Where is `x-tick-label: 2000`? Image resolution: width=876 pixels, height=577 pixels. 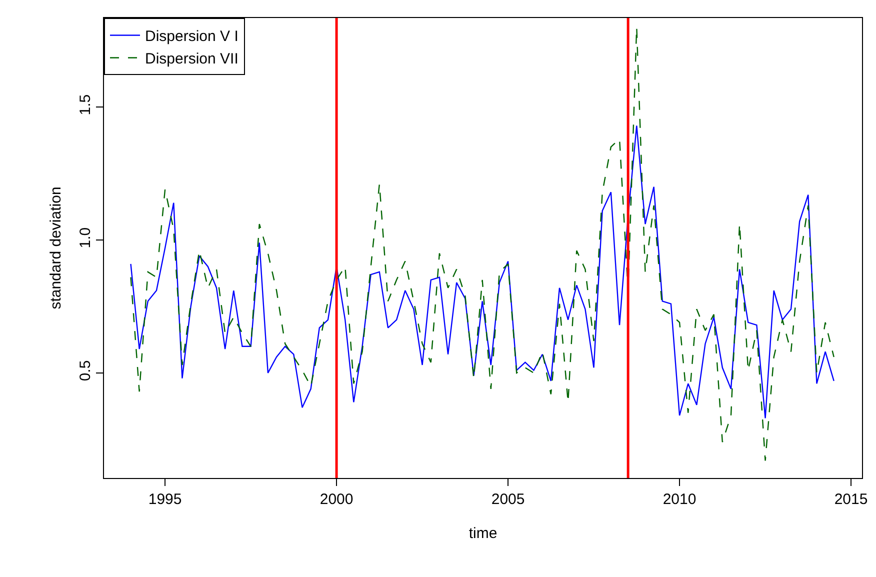 x-tick-label: 2000 is located at coordinates (337, 499).